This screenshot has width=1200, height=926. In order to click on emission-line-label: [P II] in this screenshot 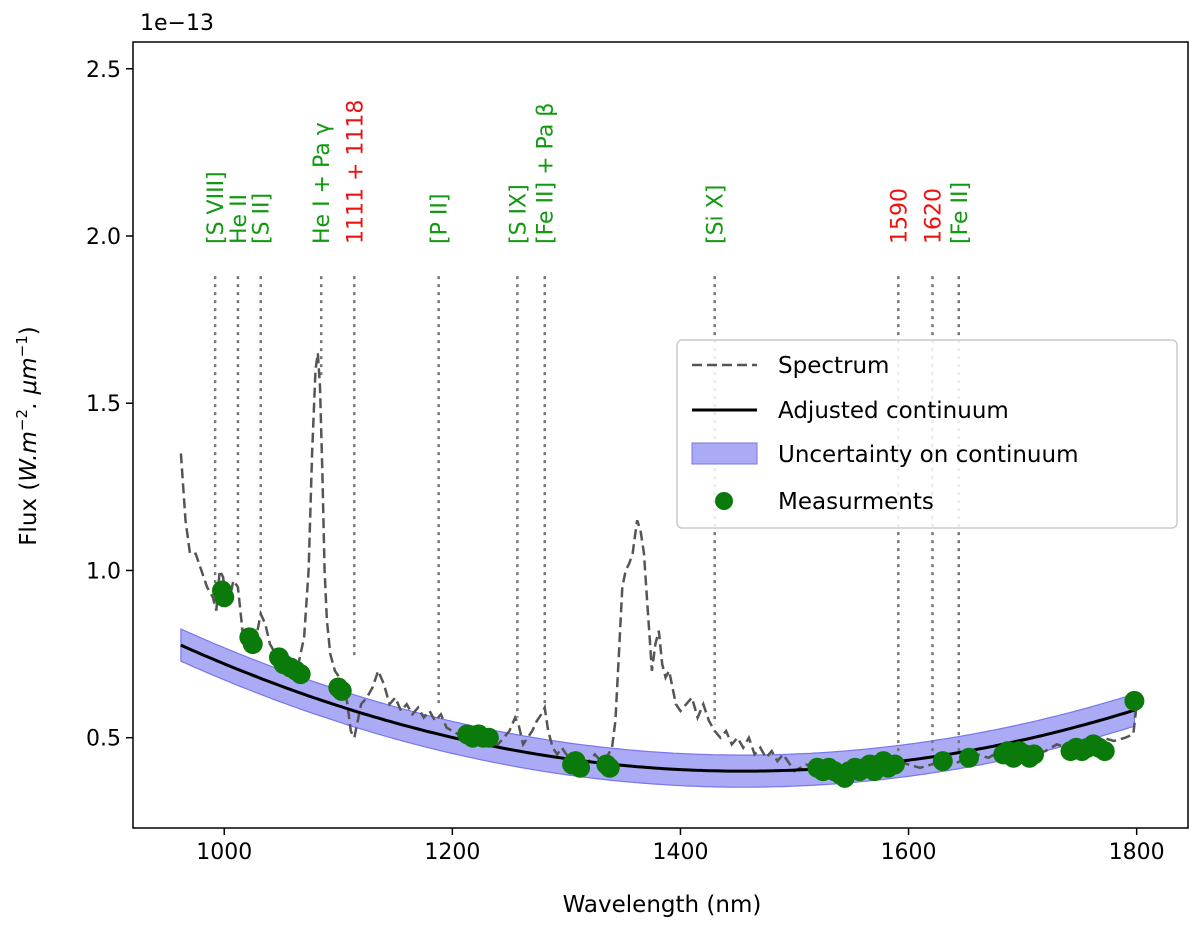, I will do `click(440, 219)`.